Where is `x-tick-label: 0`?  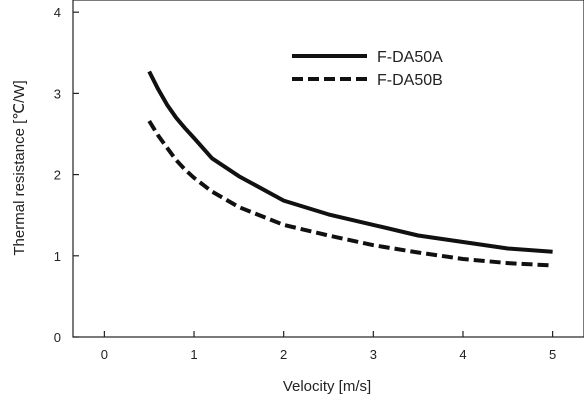
x-tick-label: 0 is located at coordinates (104, 354).